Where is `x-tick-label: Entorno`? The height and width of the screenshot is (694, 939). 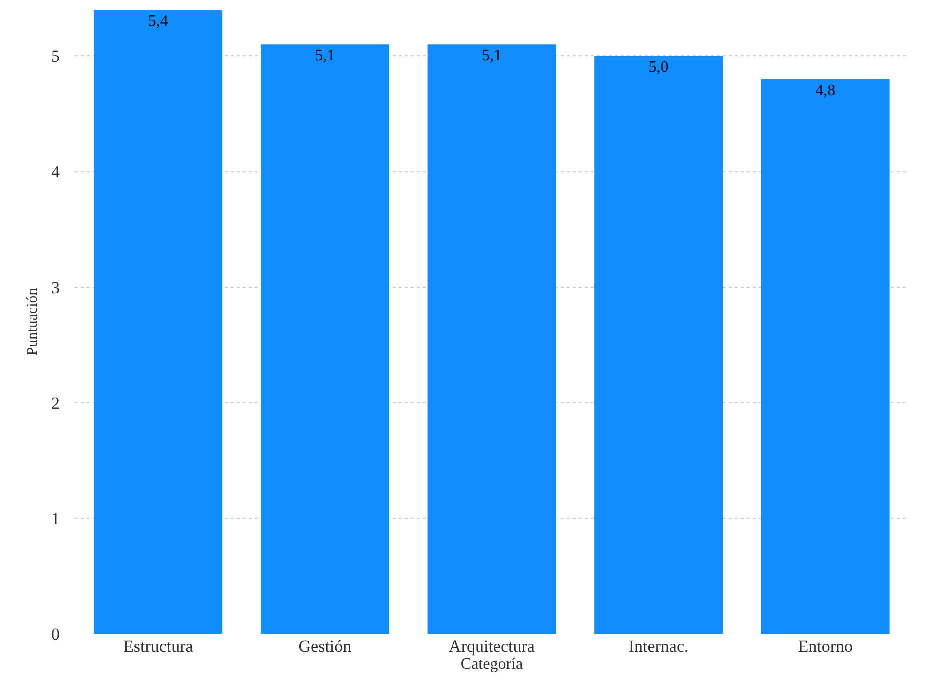 x-tick-label: Entorno is located at coordinates (825, 646).